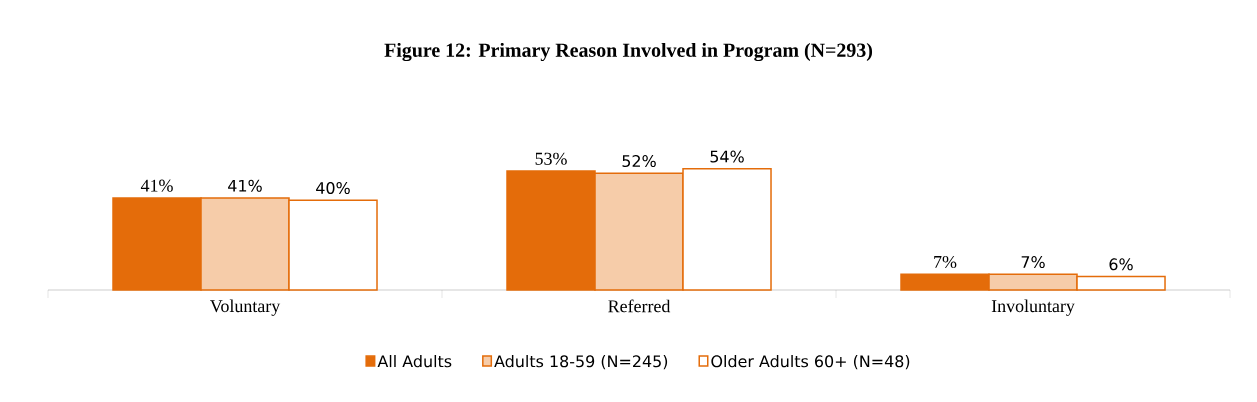 Image resolution: width=1257 pixels, height=402 pixels. Describe the element at coordinates (639, 161) in the screenshot. I see `data-label: 52%` at that location.